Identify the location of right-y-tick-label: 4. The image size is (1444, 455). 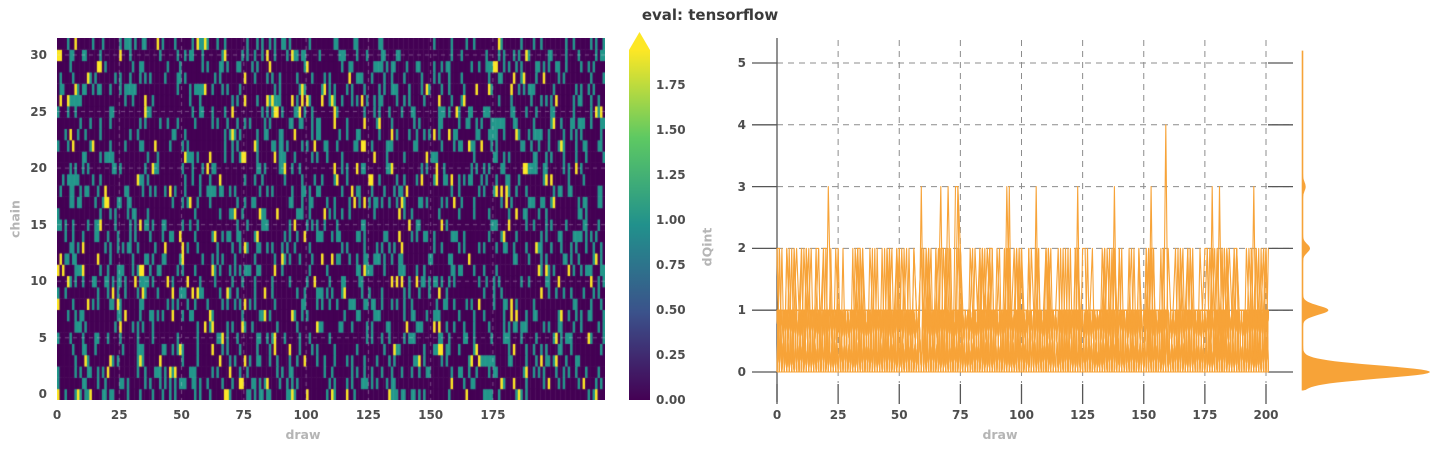
(741, 124).